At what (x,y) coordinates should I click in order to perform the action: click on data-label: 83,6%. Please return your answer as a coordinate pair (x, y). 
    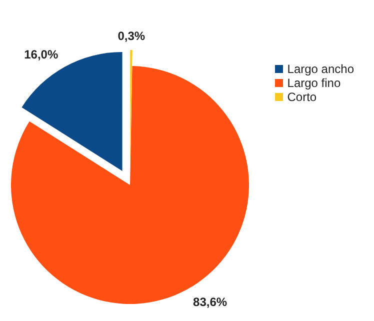
    Looking at the image, I should click on (210, 302).